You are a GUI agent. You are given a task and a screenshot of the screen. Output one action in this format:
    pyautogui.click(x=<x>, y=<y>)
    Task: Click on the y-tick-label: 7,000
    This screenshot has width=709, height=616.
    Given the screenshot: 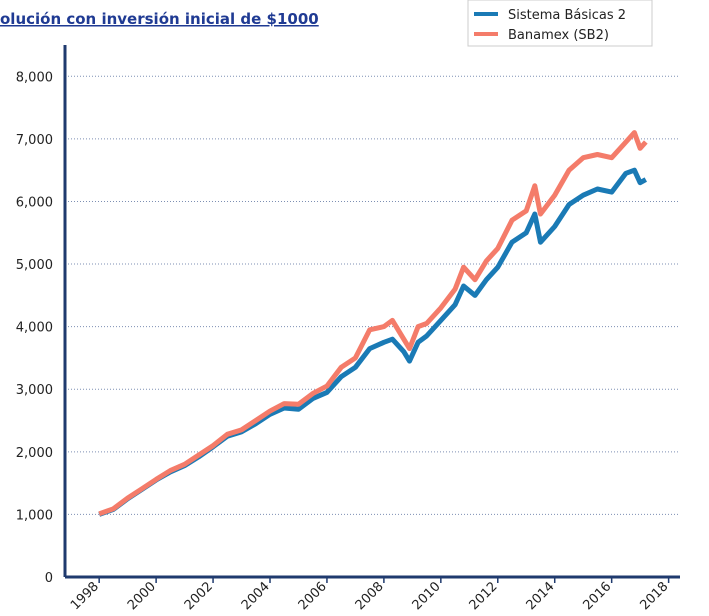 What is the action you would take?
    pyautogui.click(x=34, y=140)
    